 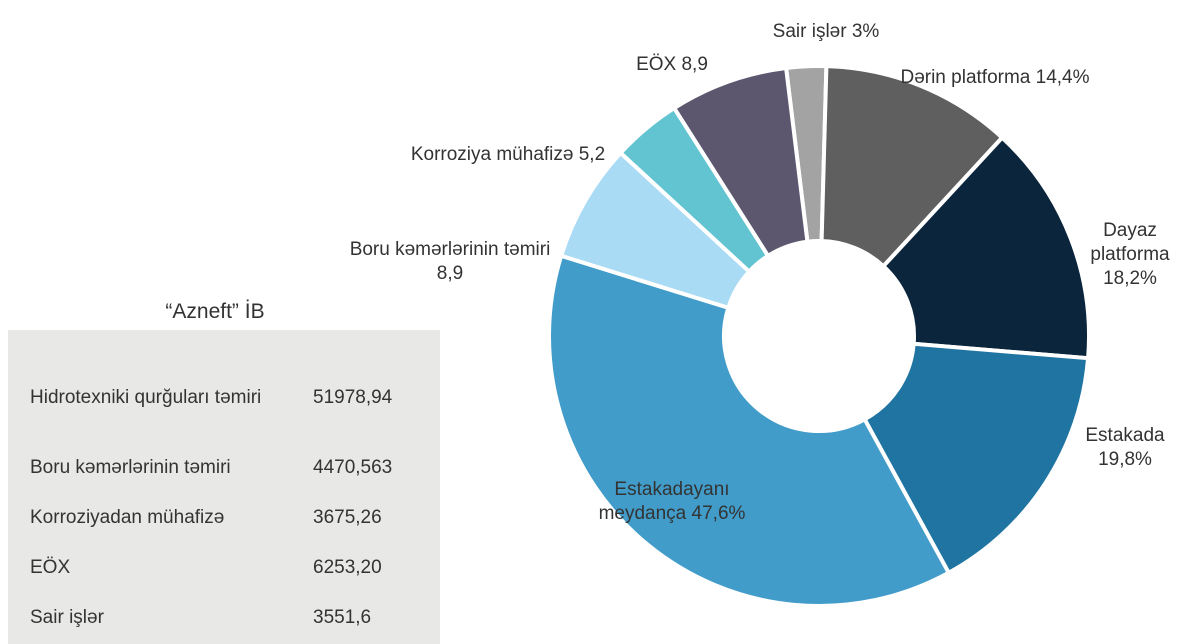 I want to click on slice-label: Dayaz platforma 18,2%, so click(x=1130, y=255).